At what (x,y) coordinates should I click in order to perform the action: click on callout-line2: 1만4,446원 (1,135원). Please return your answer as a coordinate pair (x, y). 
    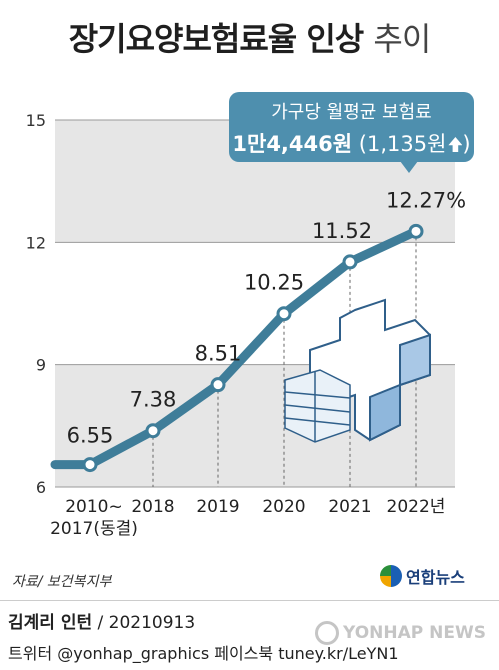
    Looking at the image, I should click on (351, 143).